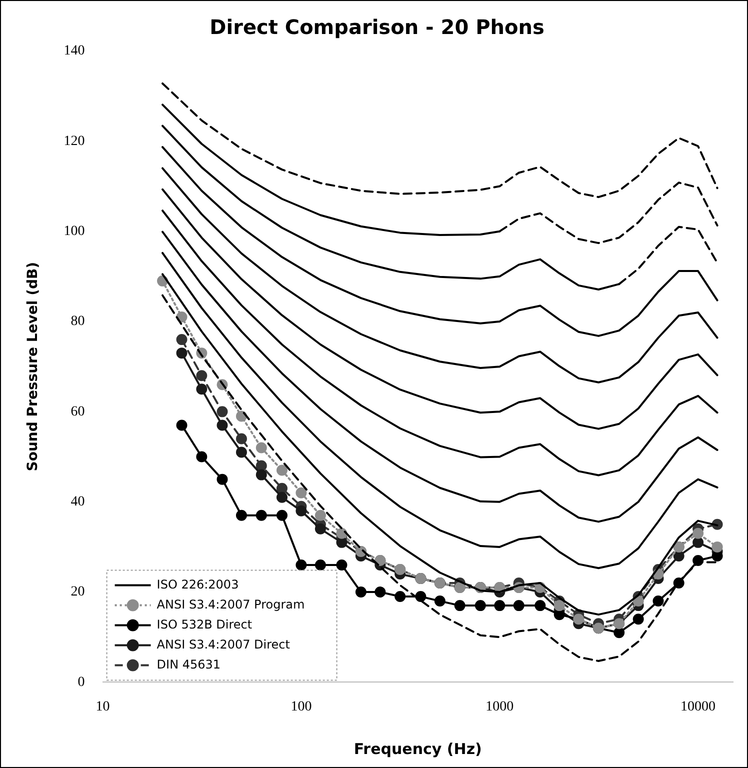 This screenshot has height=768, width=748. I want to click on x-tick-label: 100, so click(301, 706).